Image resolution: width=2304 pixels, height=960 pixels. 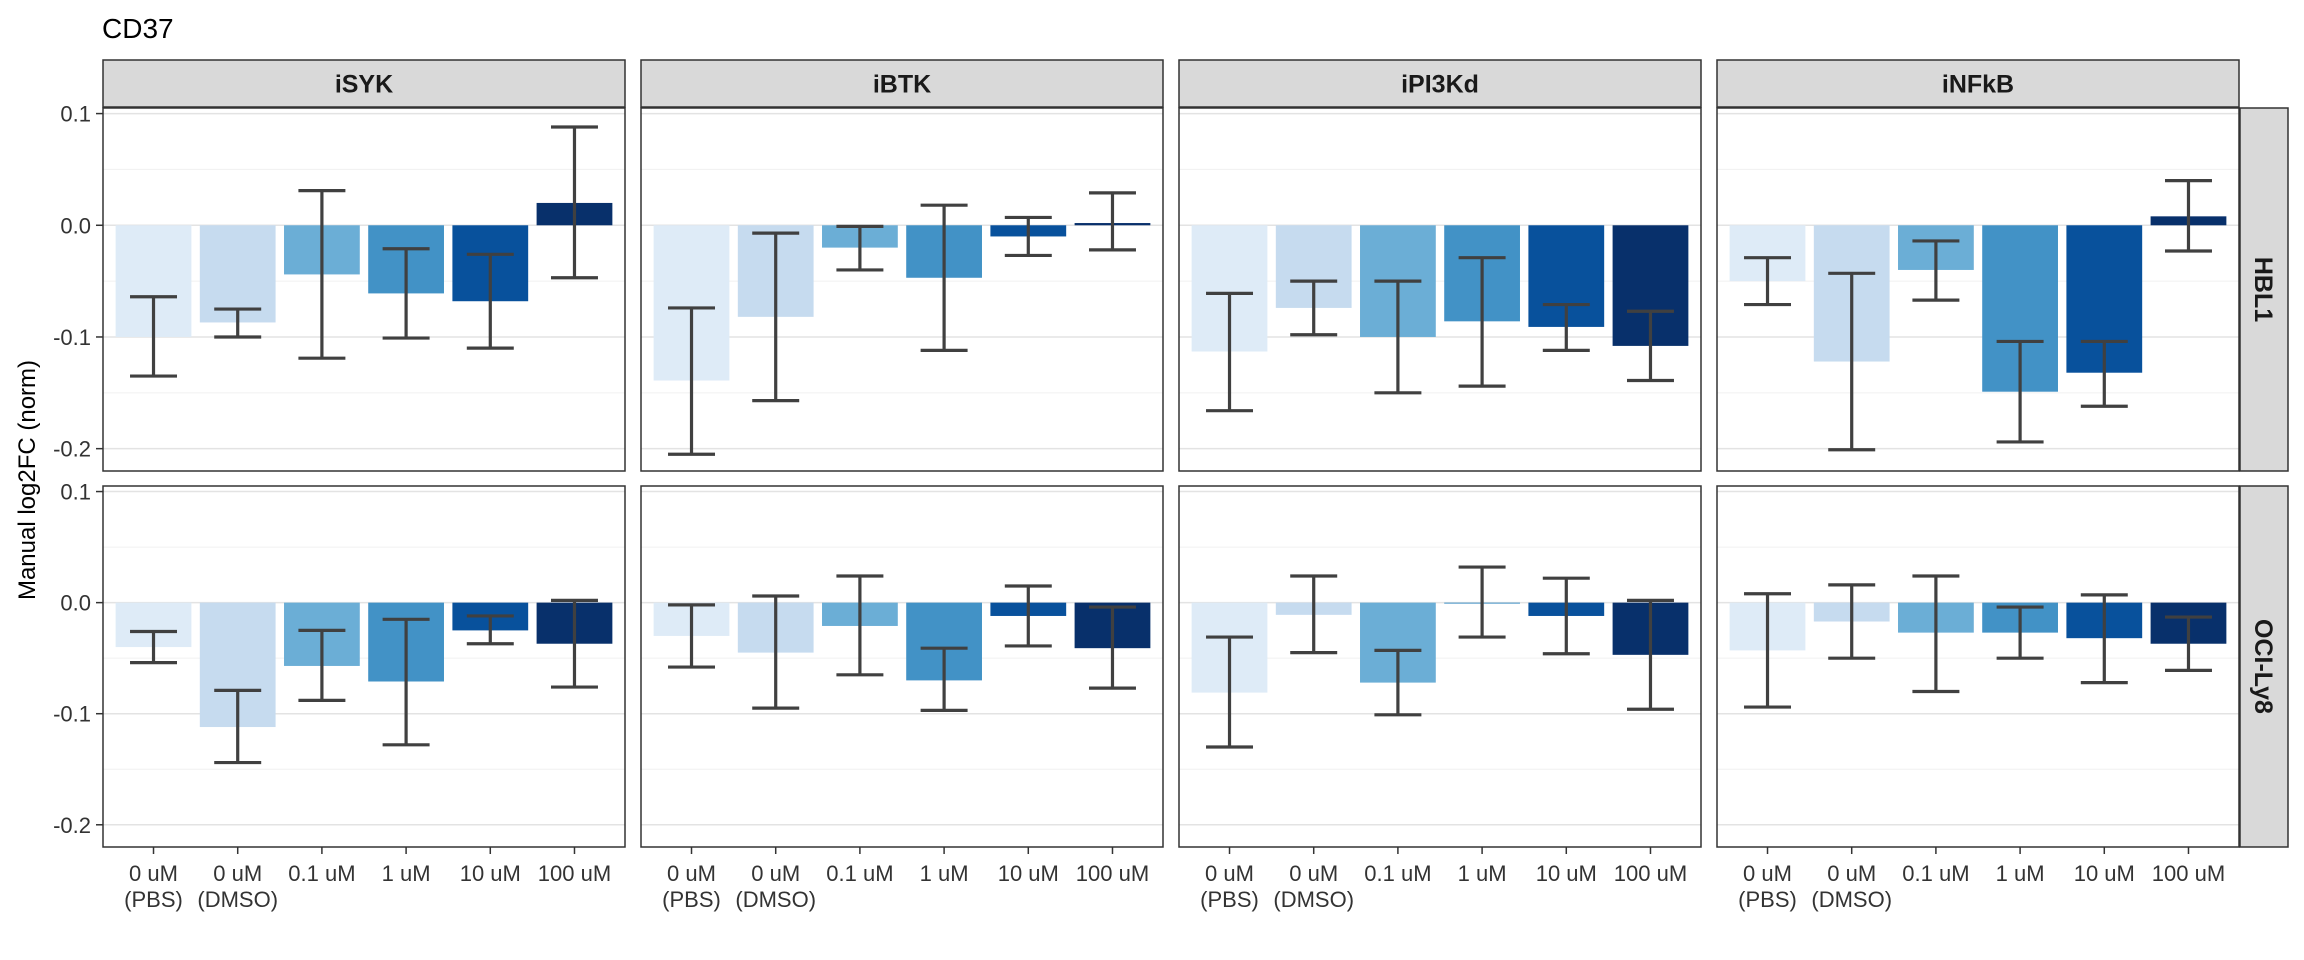 I want to click on y-tick-label: -0.2, so click(x=72, y=825).